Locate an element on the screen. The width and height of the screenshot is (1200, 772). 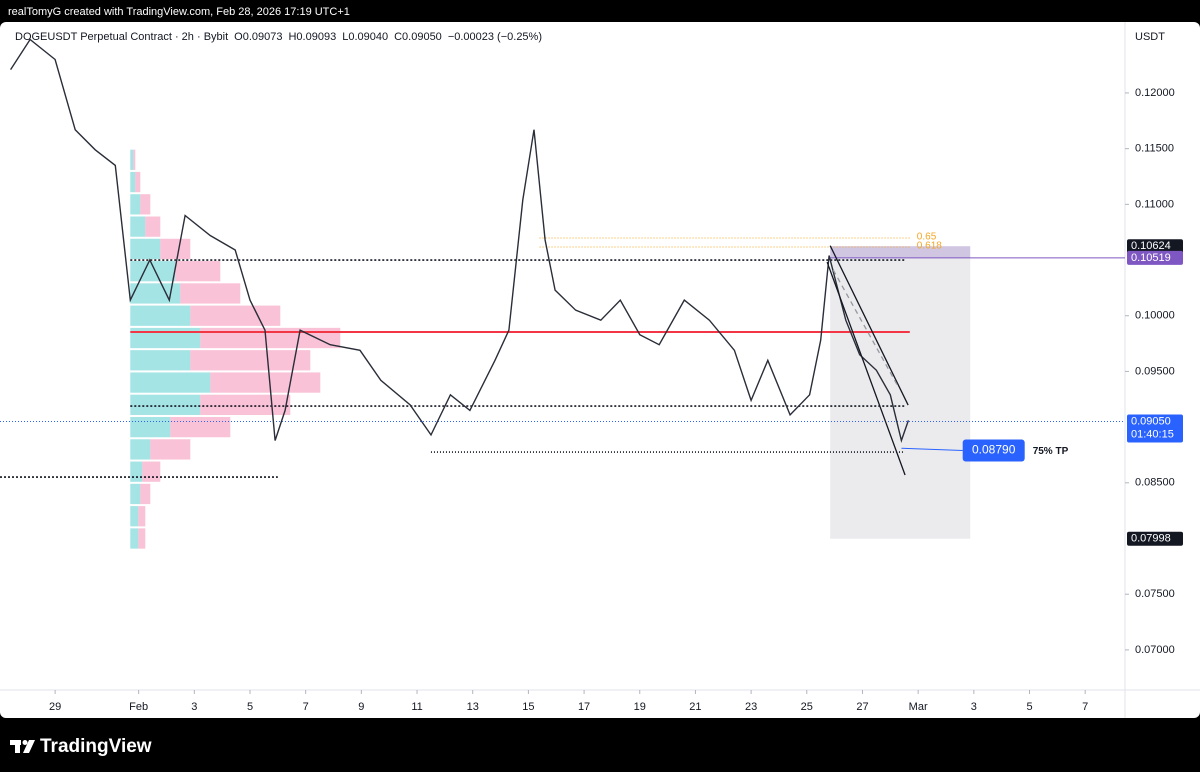
y-tick-label: 0.12000 is located at coordinates (1155, 93).